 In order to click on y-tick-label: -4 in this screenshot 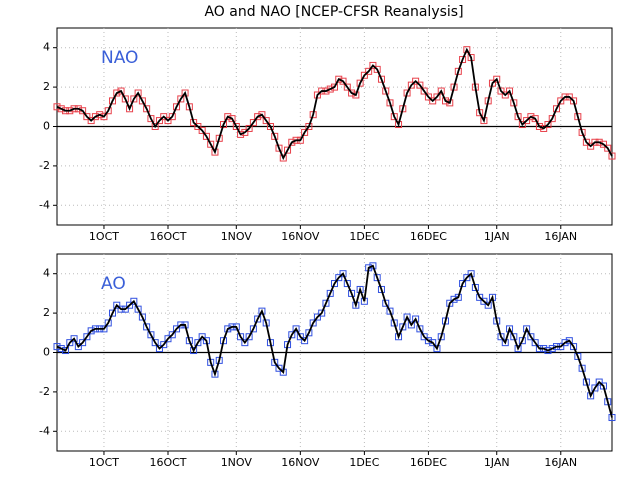, I will do `click(44, 204)`.